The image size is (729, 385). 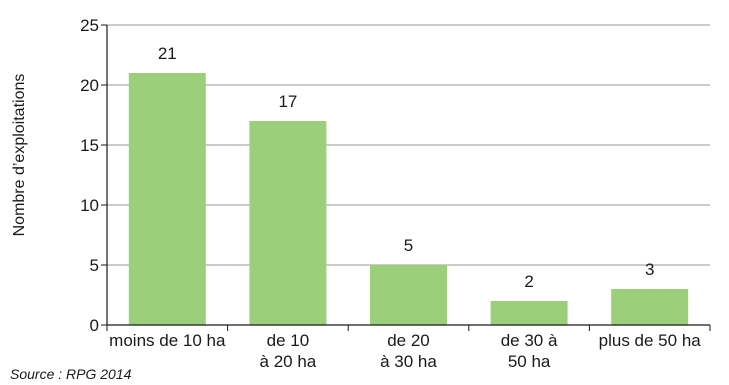 I want to click on category-label-line: de 20, so click(x=408, y=340).